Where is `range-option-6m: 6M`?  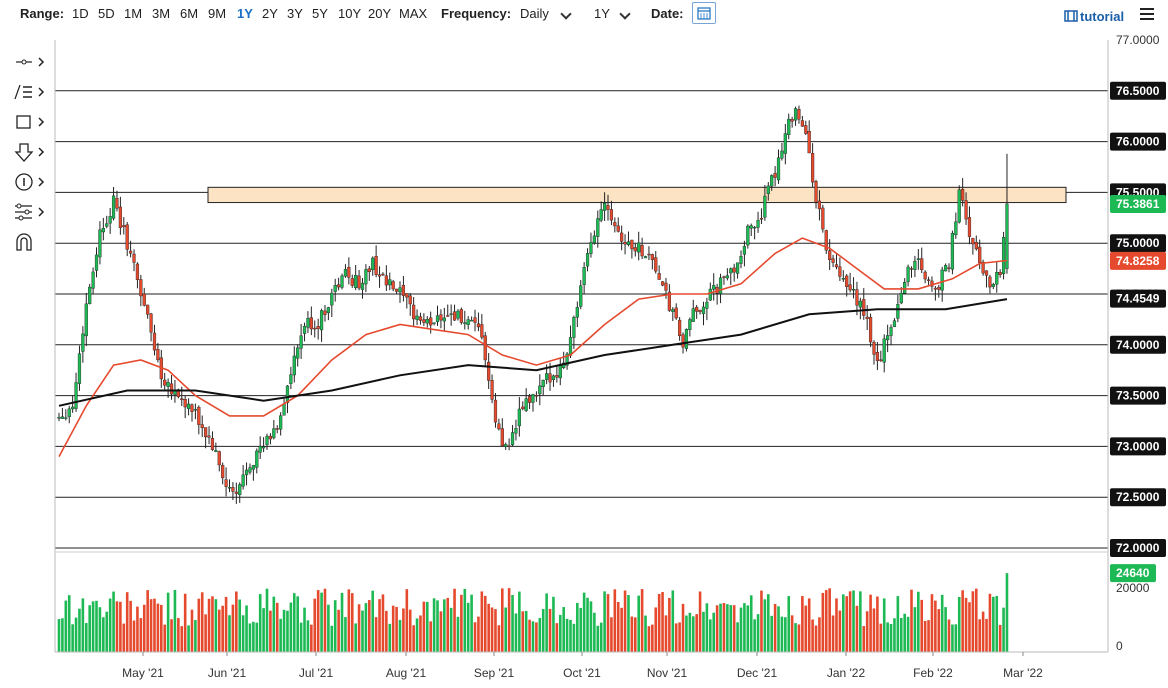
range-option-6m: 6M is located at coordinates (189, 13).